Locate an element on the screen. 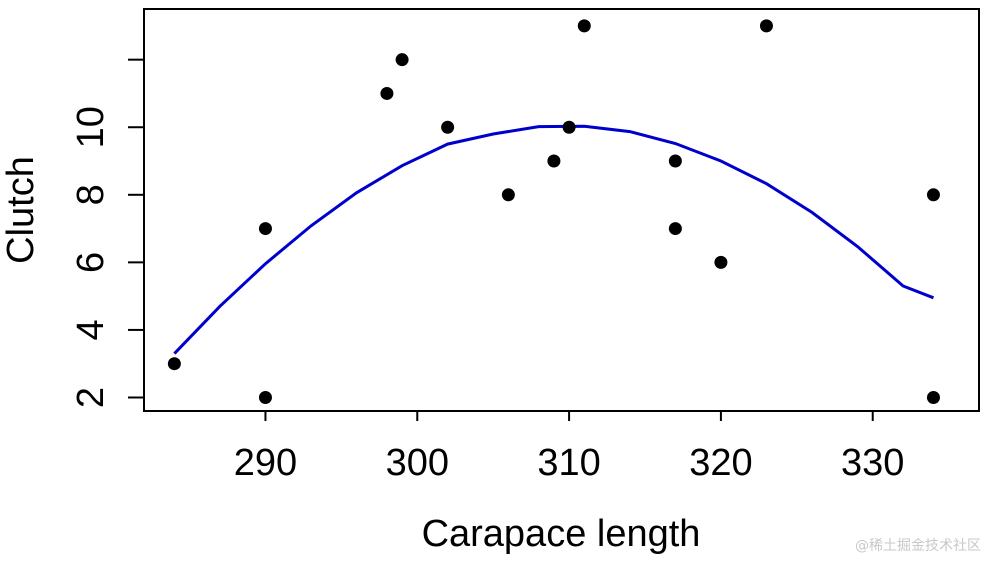 This screenshot has height=561, width=989. y-tick-label: 4 is located at coordinates (91, 329).